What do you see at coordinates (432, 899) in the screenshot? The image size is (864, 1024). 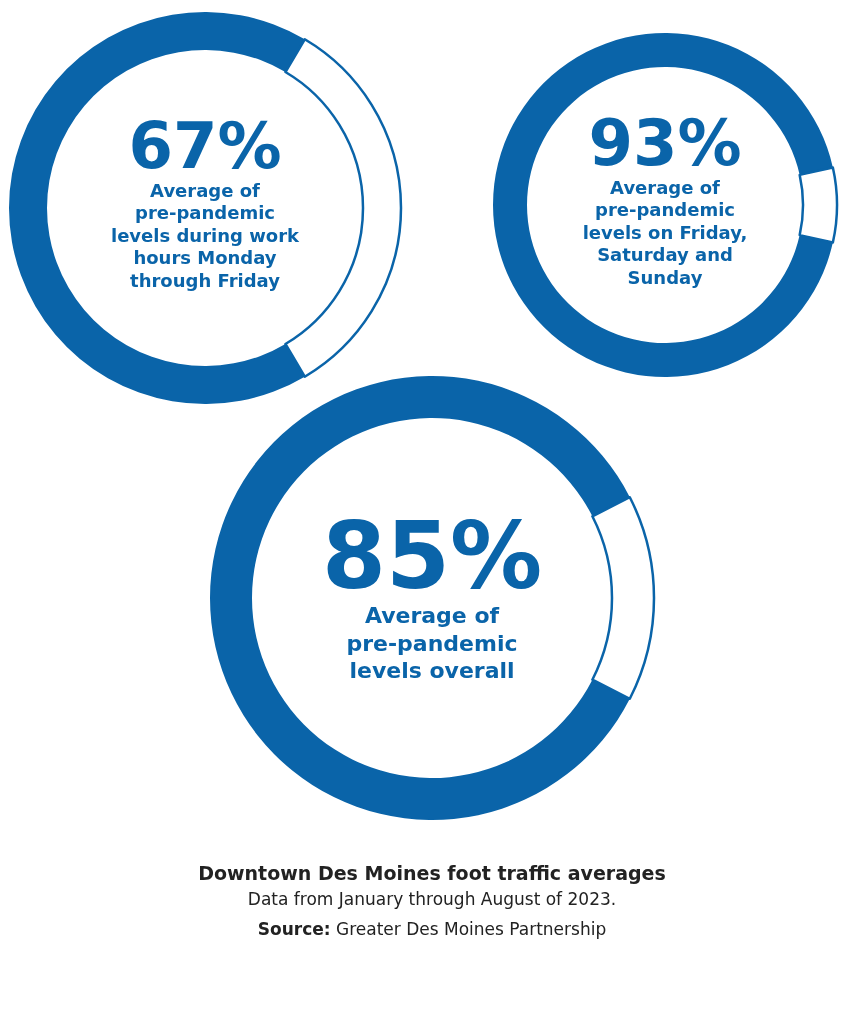 I see `text: Data from January through August of 2023.` at bounding box center [432, 899].